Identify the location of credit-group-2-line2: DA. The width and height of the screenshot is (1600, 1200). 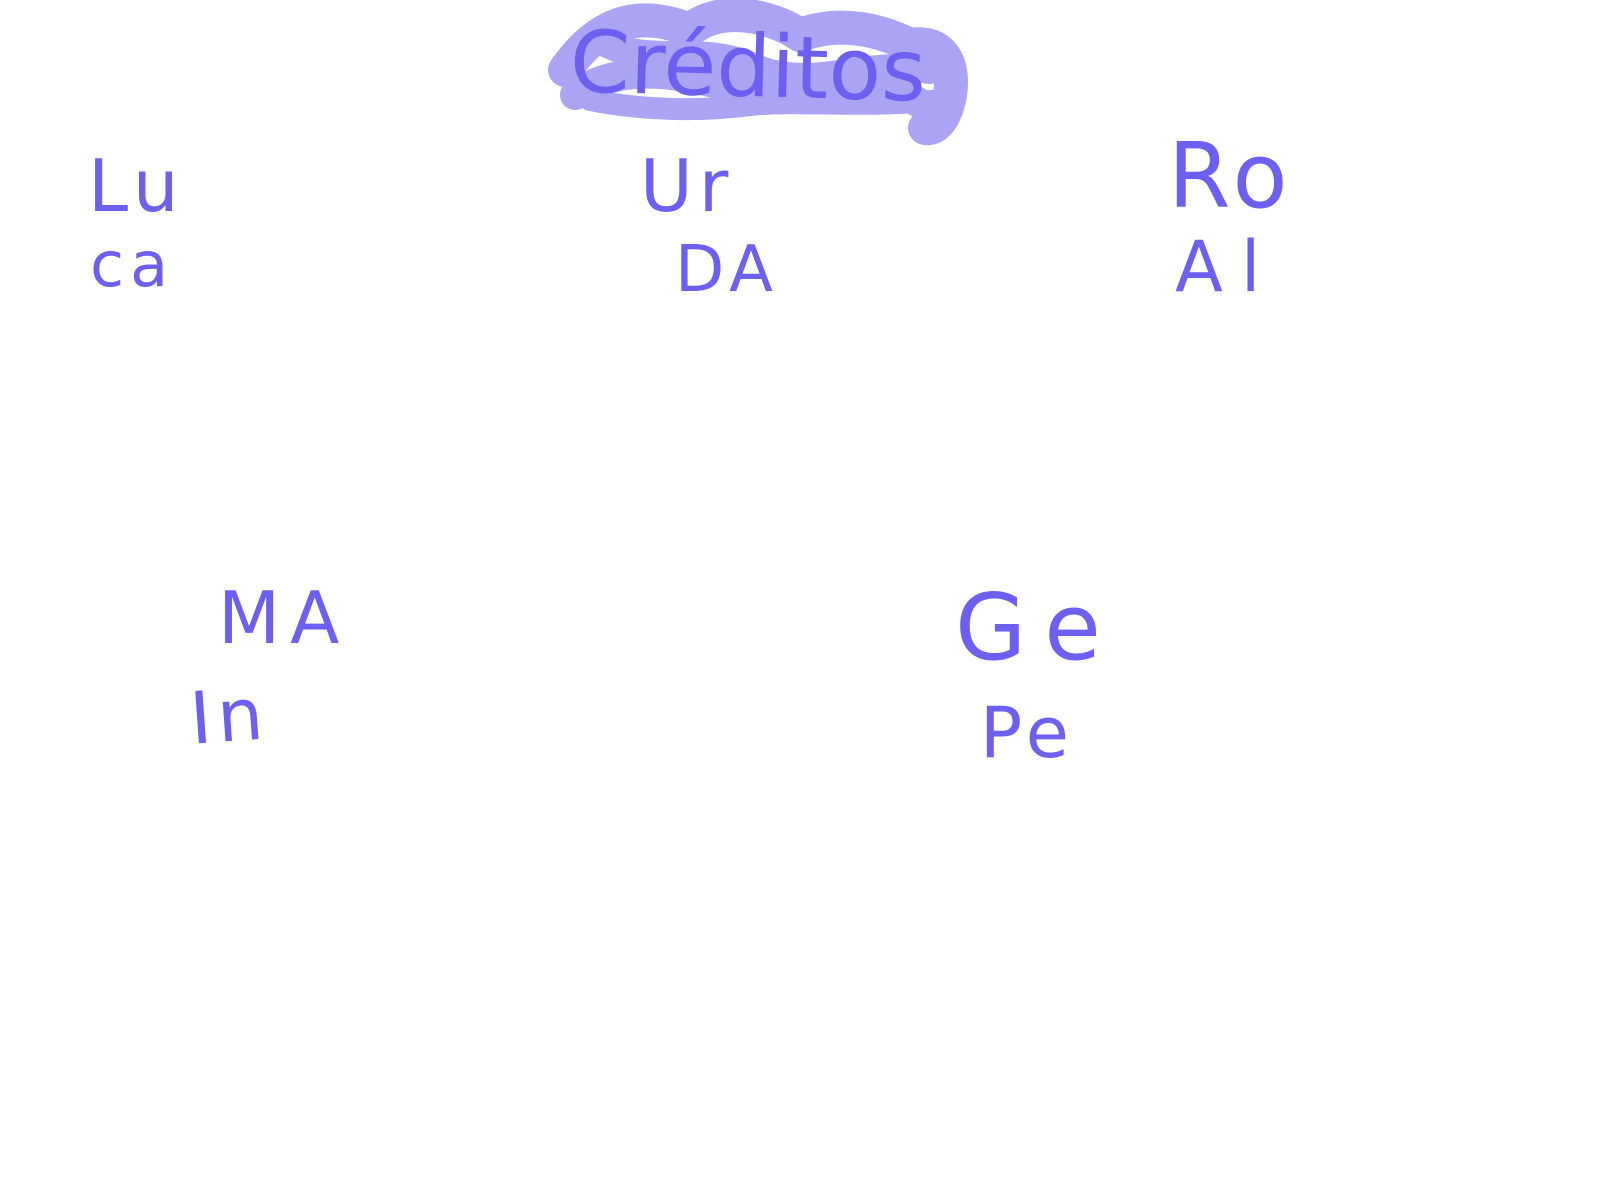
(727, 270).